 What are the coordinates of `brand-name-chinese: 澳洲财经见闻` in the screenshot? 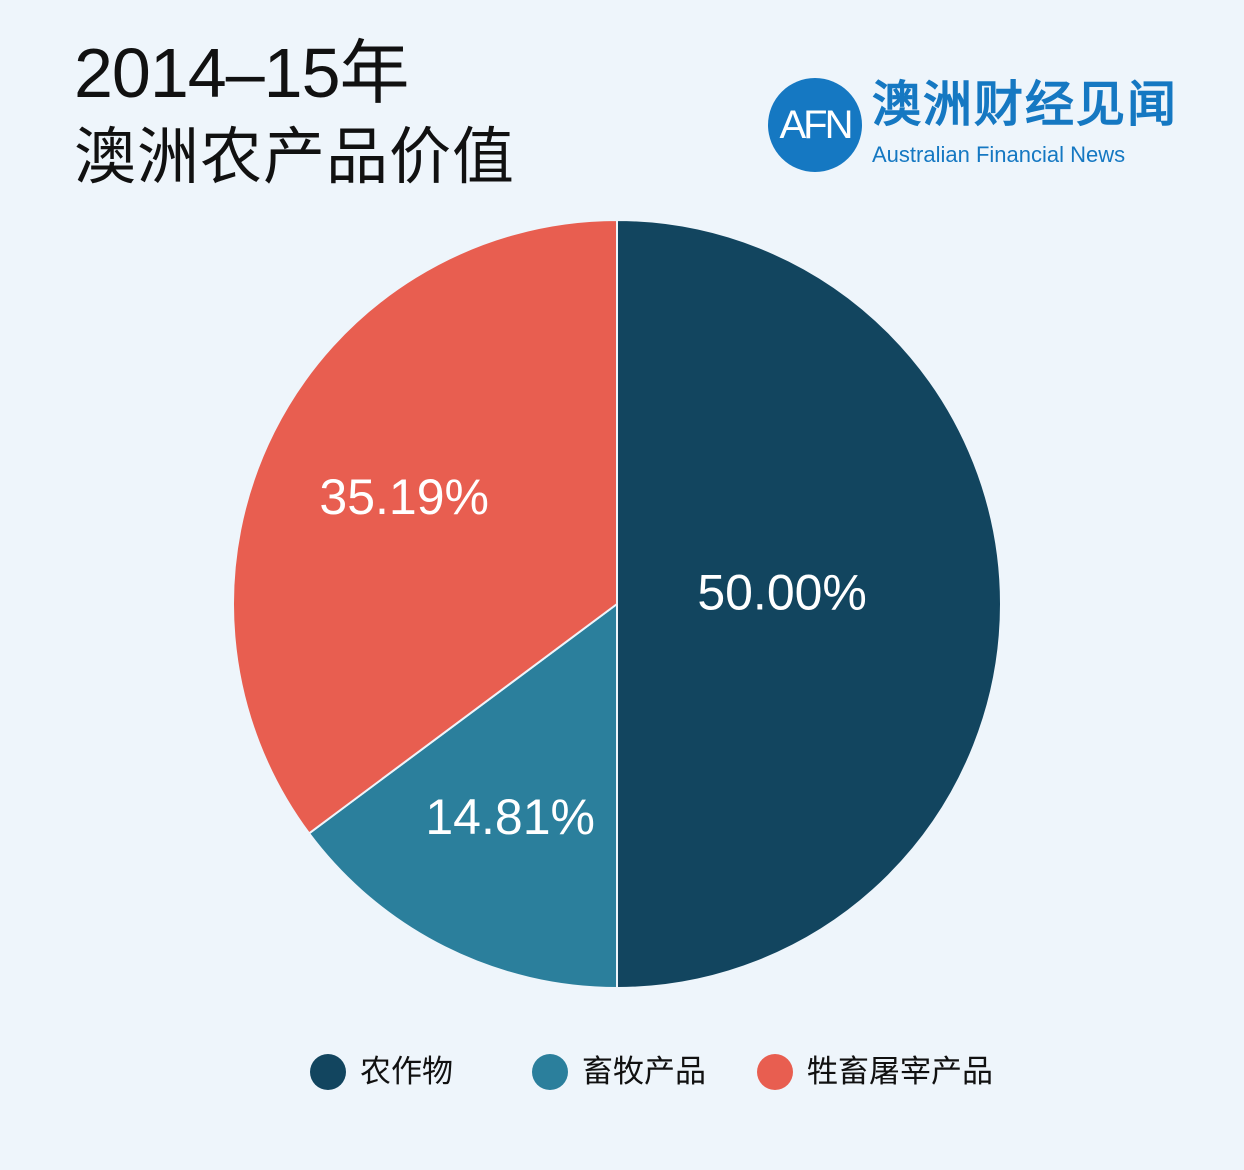 It's located at (1025, 104).